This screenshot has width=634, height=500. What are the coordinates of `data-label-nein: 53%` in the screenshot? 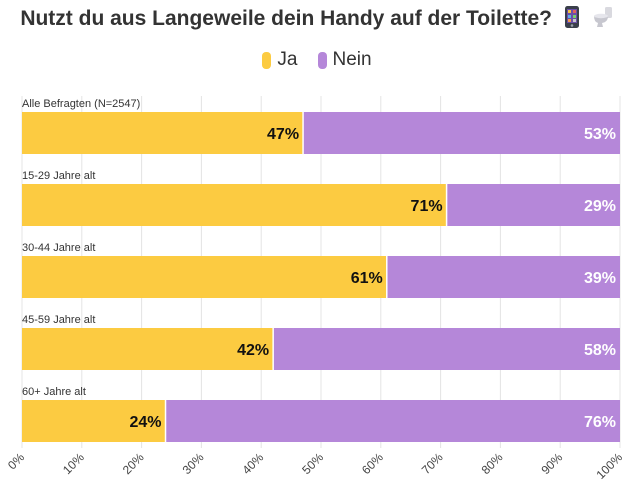 It's located at (600, 134).